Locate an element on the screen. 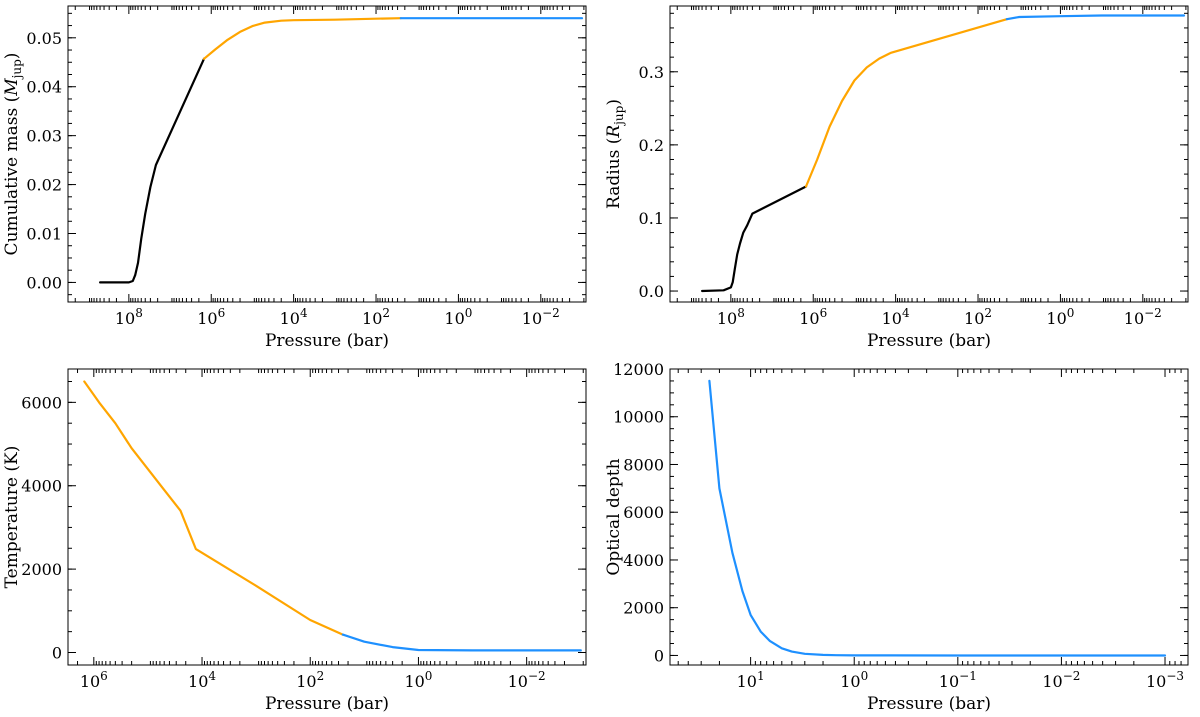 The image size is (1200, 717). y-tick-label: 0.05 is located at coordinates (44, 38).